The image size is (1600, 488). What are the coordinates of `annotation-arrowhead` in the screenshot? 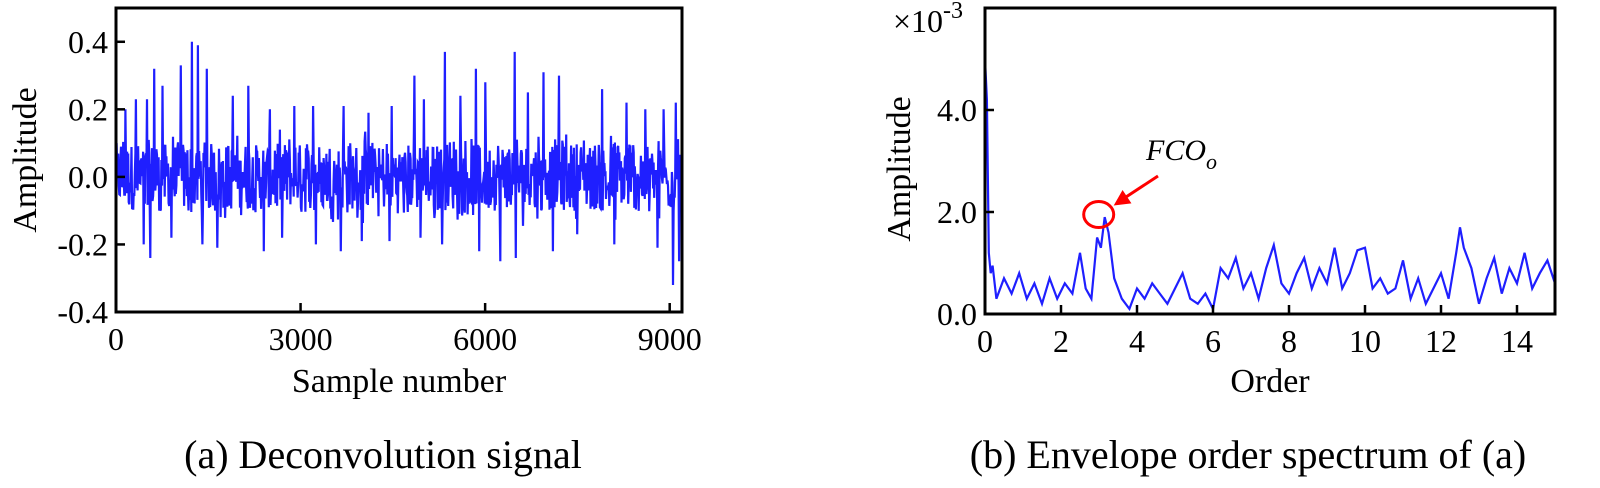 It's located at (1122, 198).